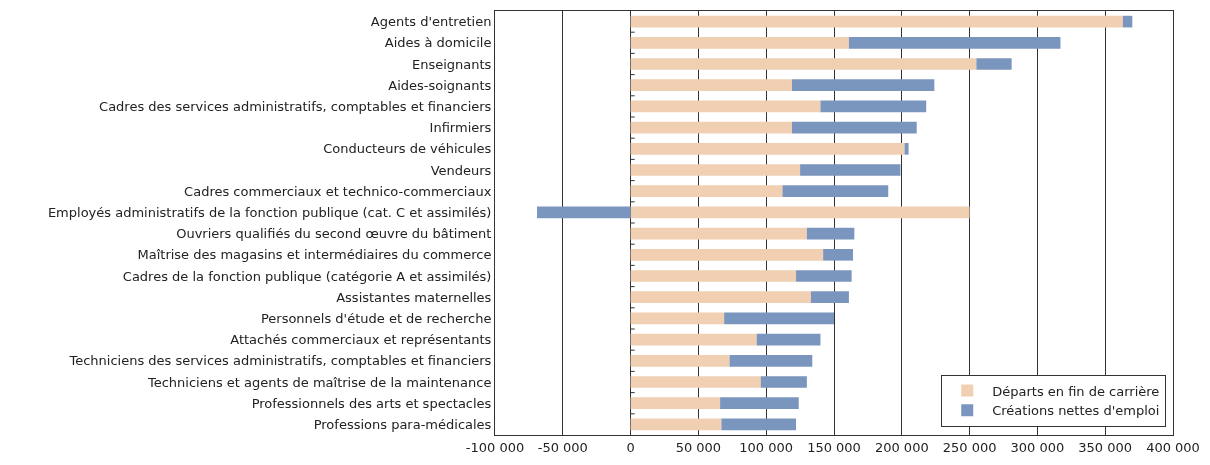 This screenshot has height=465, width=1210. I want to click on x-tick-label: 250 000, so click(969, 447).